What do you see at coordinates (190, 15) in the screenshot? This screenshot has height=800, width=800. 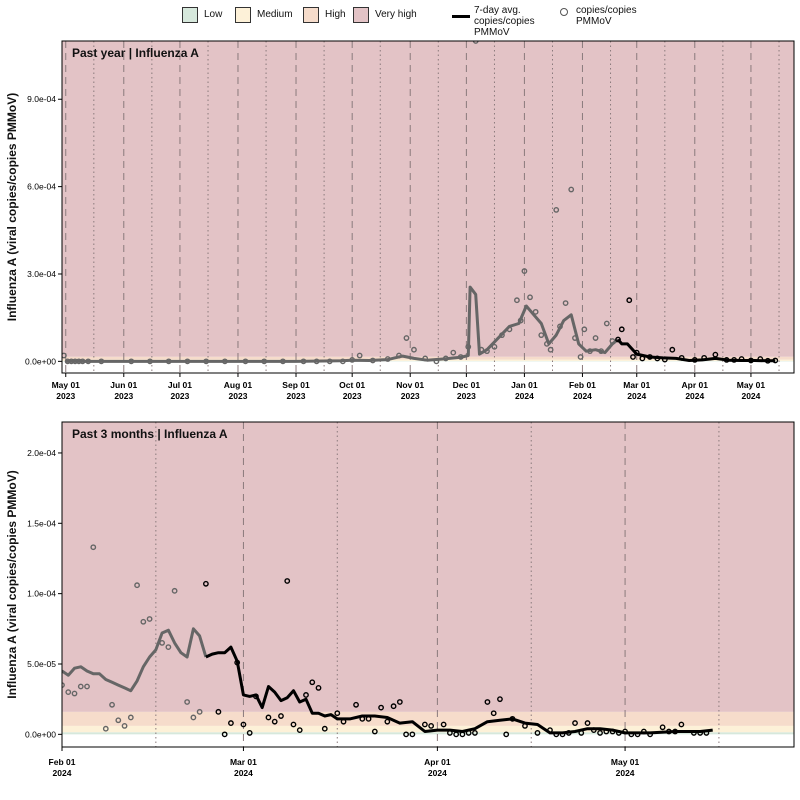 I see `legend-swatch-low` at bounding box center [190, 15].